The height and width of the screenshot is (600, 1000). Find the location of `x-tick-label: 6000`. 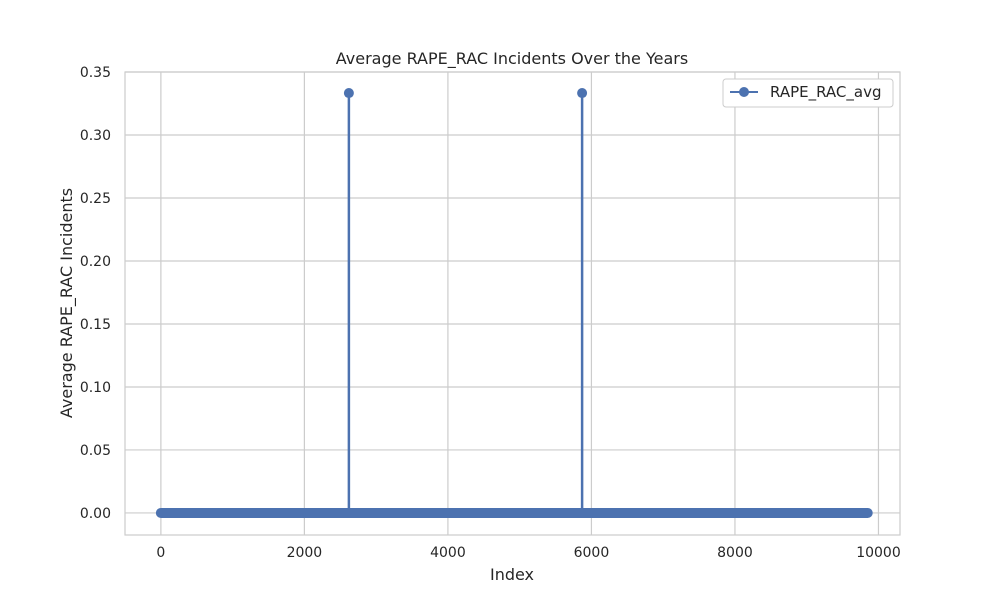

x-tick-label: 6000 is located at coordinates (592, 553).